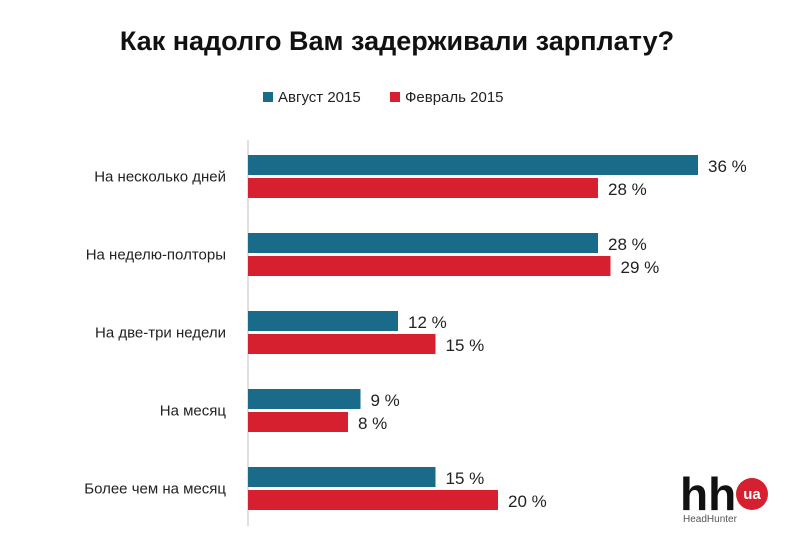 Image resolution: width=794 pixels, height=536 pixels. Describe the element at coordinates (372, 423) in the screenshot. I see `value-label: 8 %` at that location.